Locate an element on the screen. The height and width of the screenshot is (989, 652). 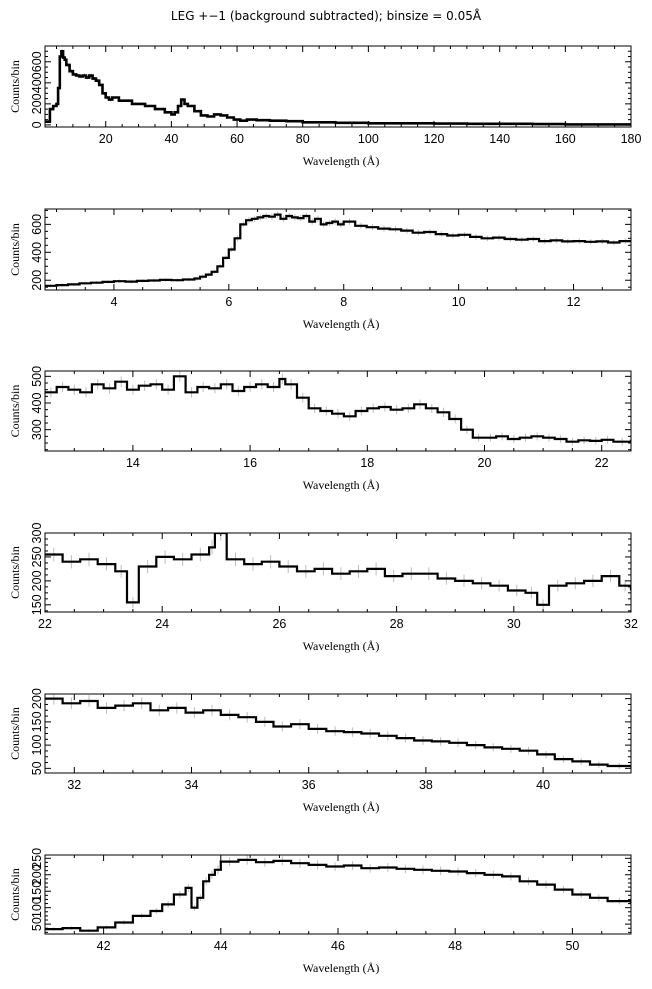
x-tick-label: 60 is located at coordinates (237, 139).